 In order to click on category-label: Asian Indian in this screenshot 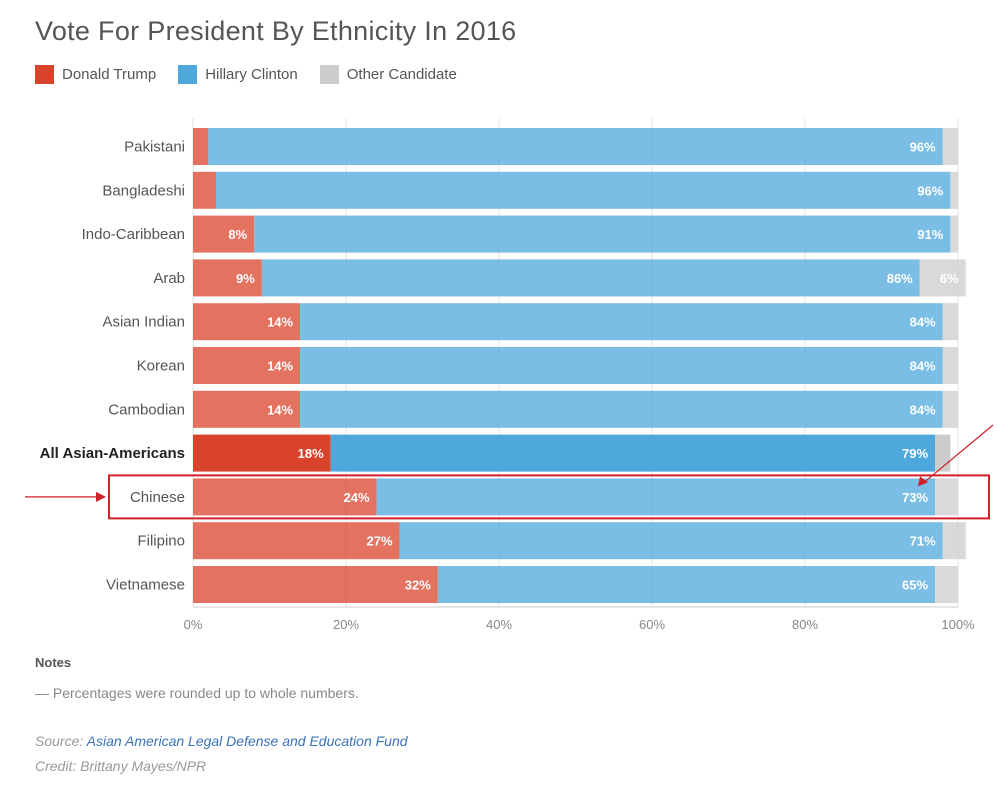, I will do `click(143, 322)`.